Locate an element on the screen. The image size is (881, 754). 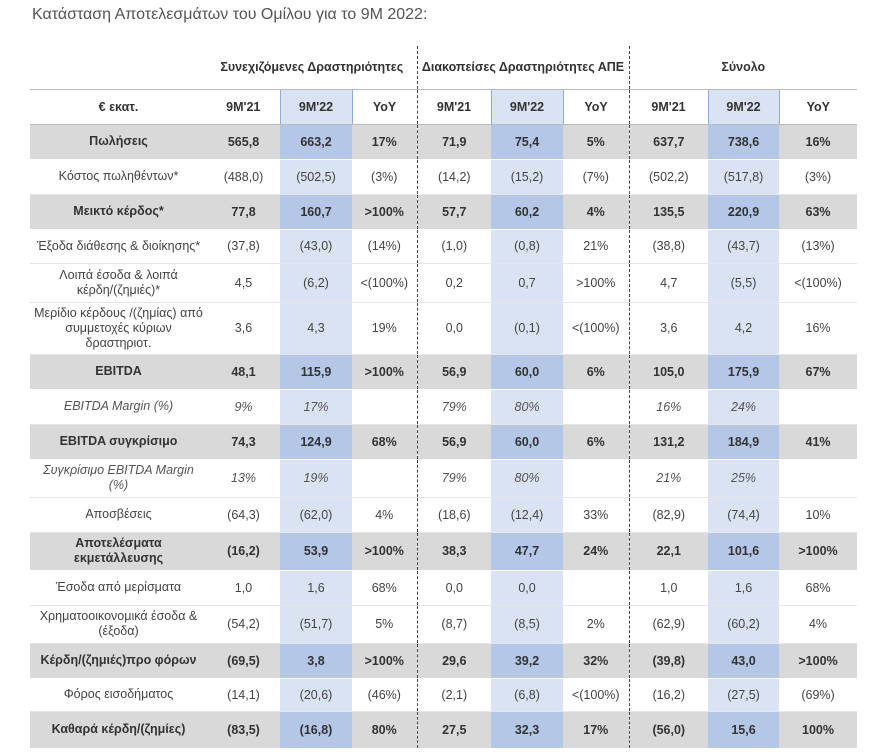
row-label: Κόστος πωληθέντων* is located at coordinates (118, 177).